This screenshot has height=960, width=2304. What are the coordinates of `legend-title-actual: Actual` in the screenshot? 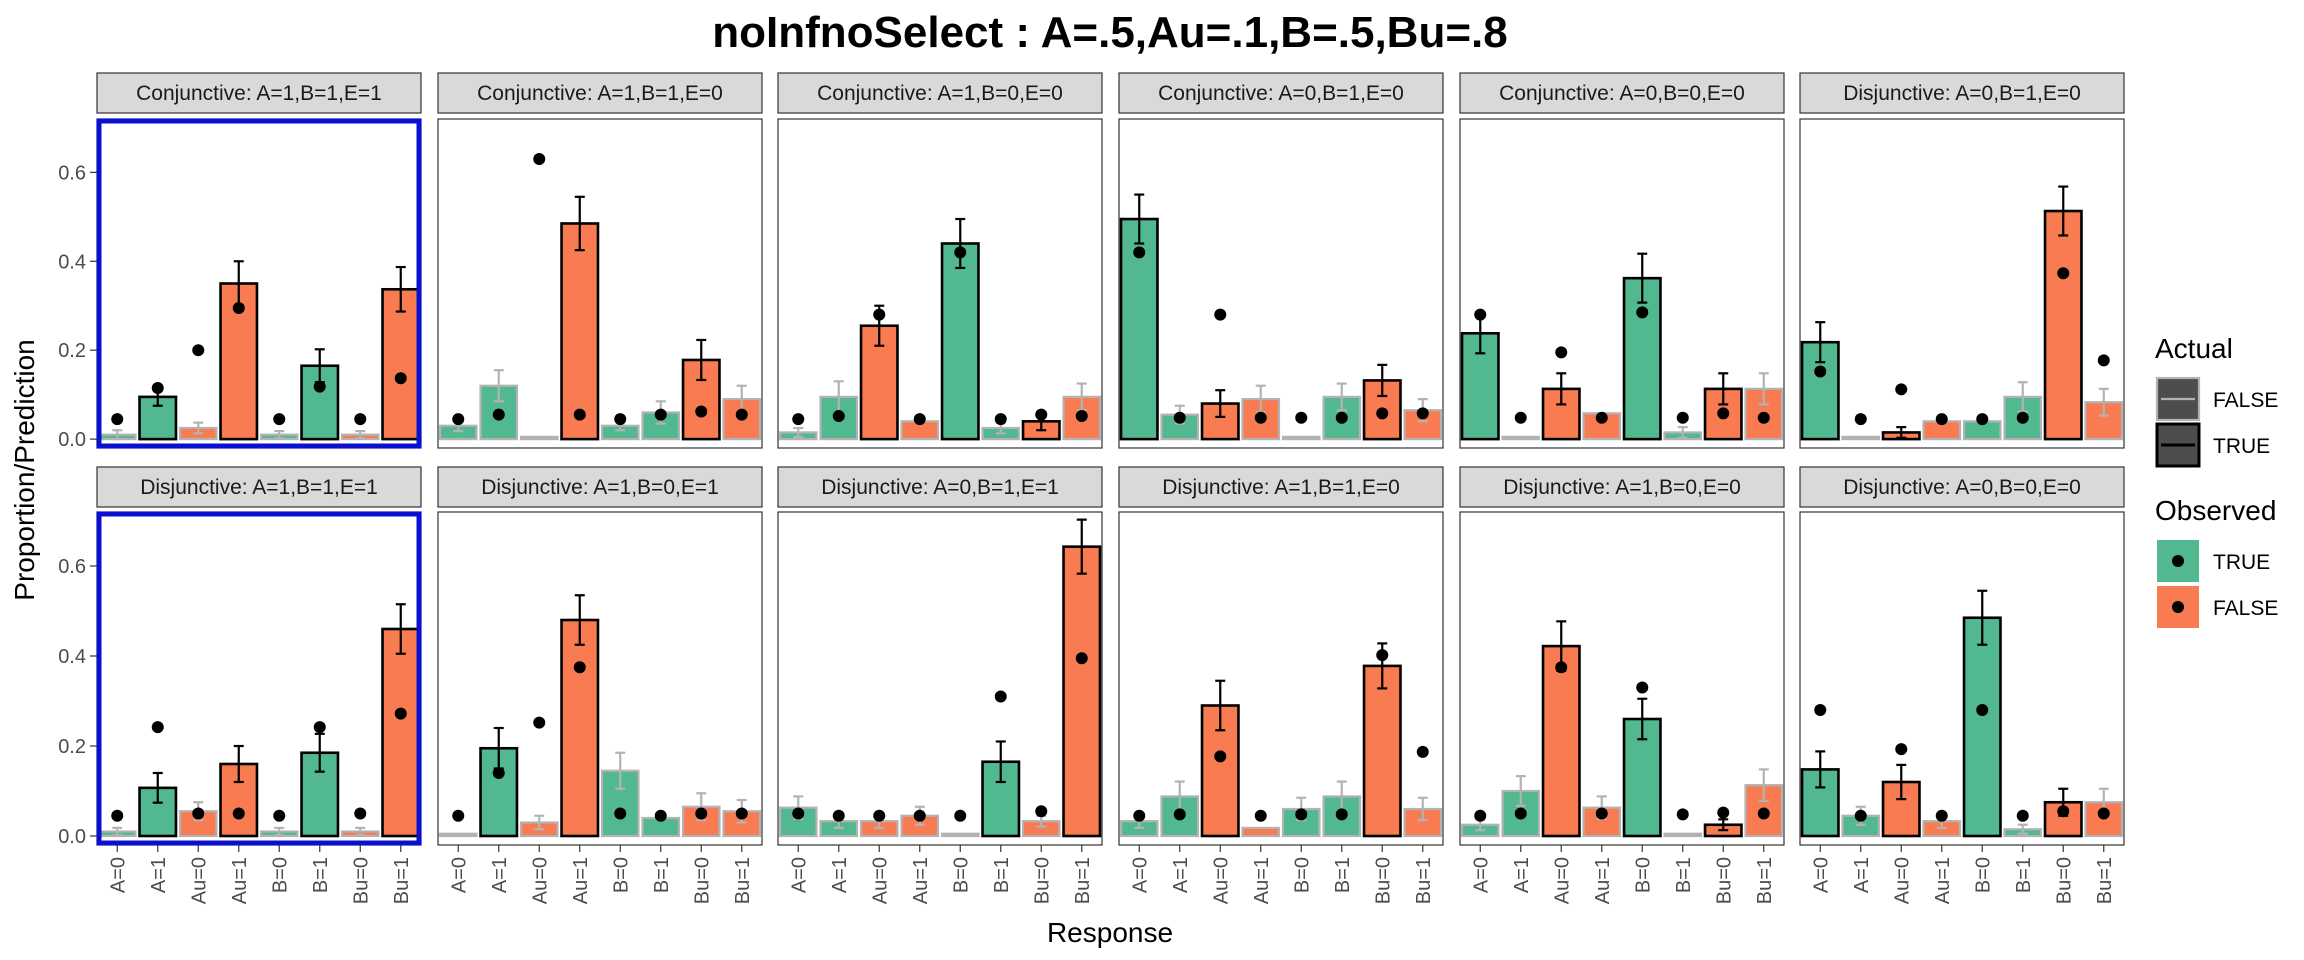 It's located at (2194, 348).